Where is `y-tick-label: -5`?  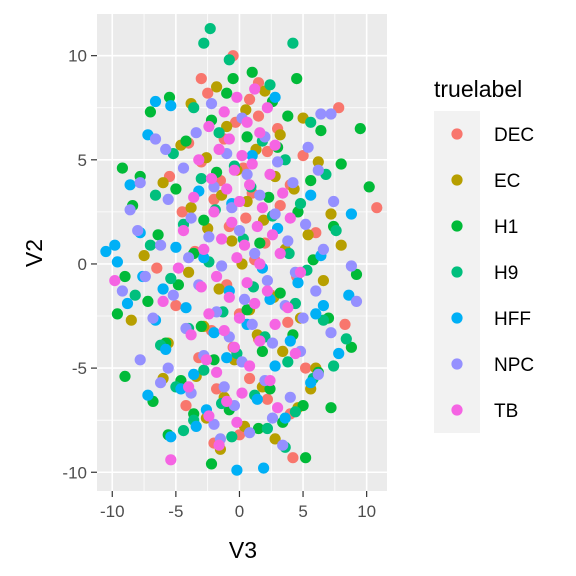 y-tick-label: -5 is located at coordinates (79, 368).